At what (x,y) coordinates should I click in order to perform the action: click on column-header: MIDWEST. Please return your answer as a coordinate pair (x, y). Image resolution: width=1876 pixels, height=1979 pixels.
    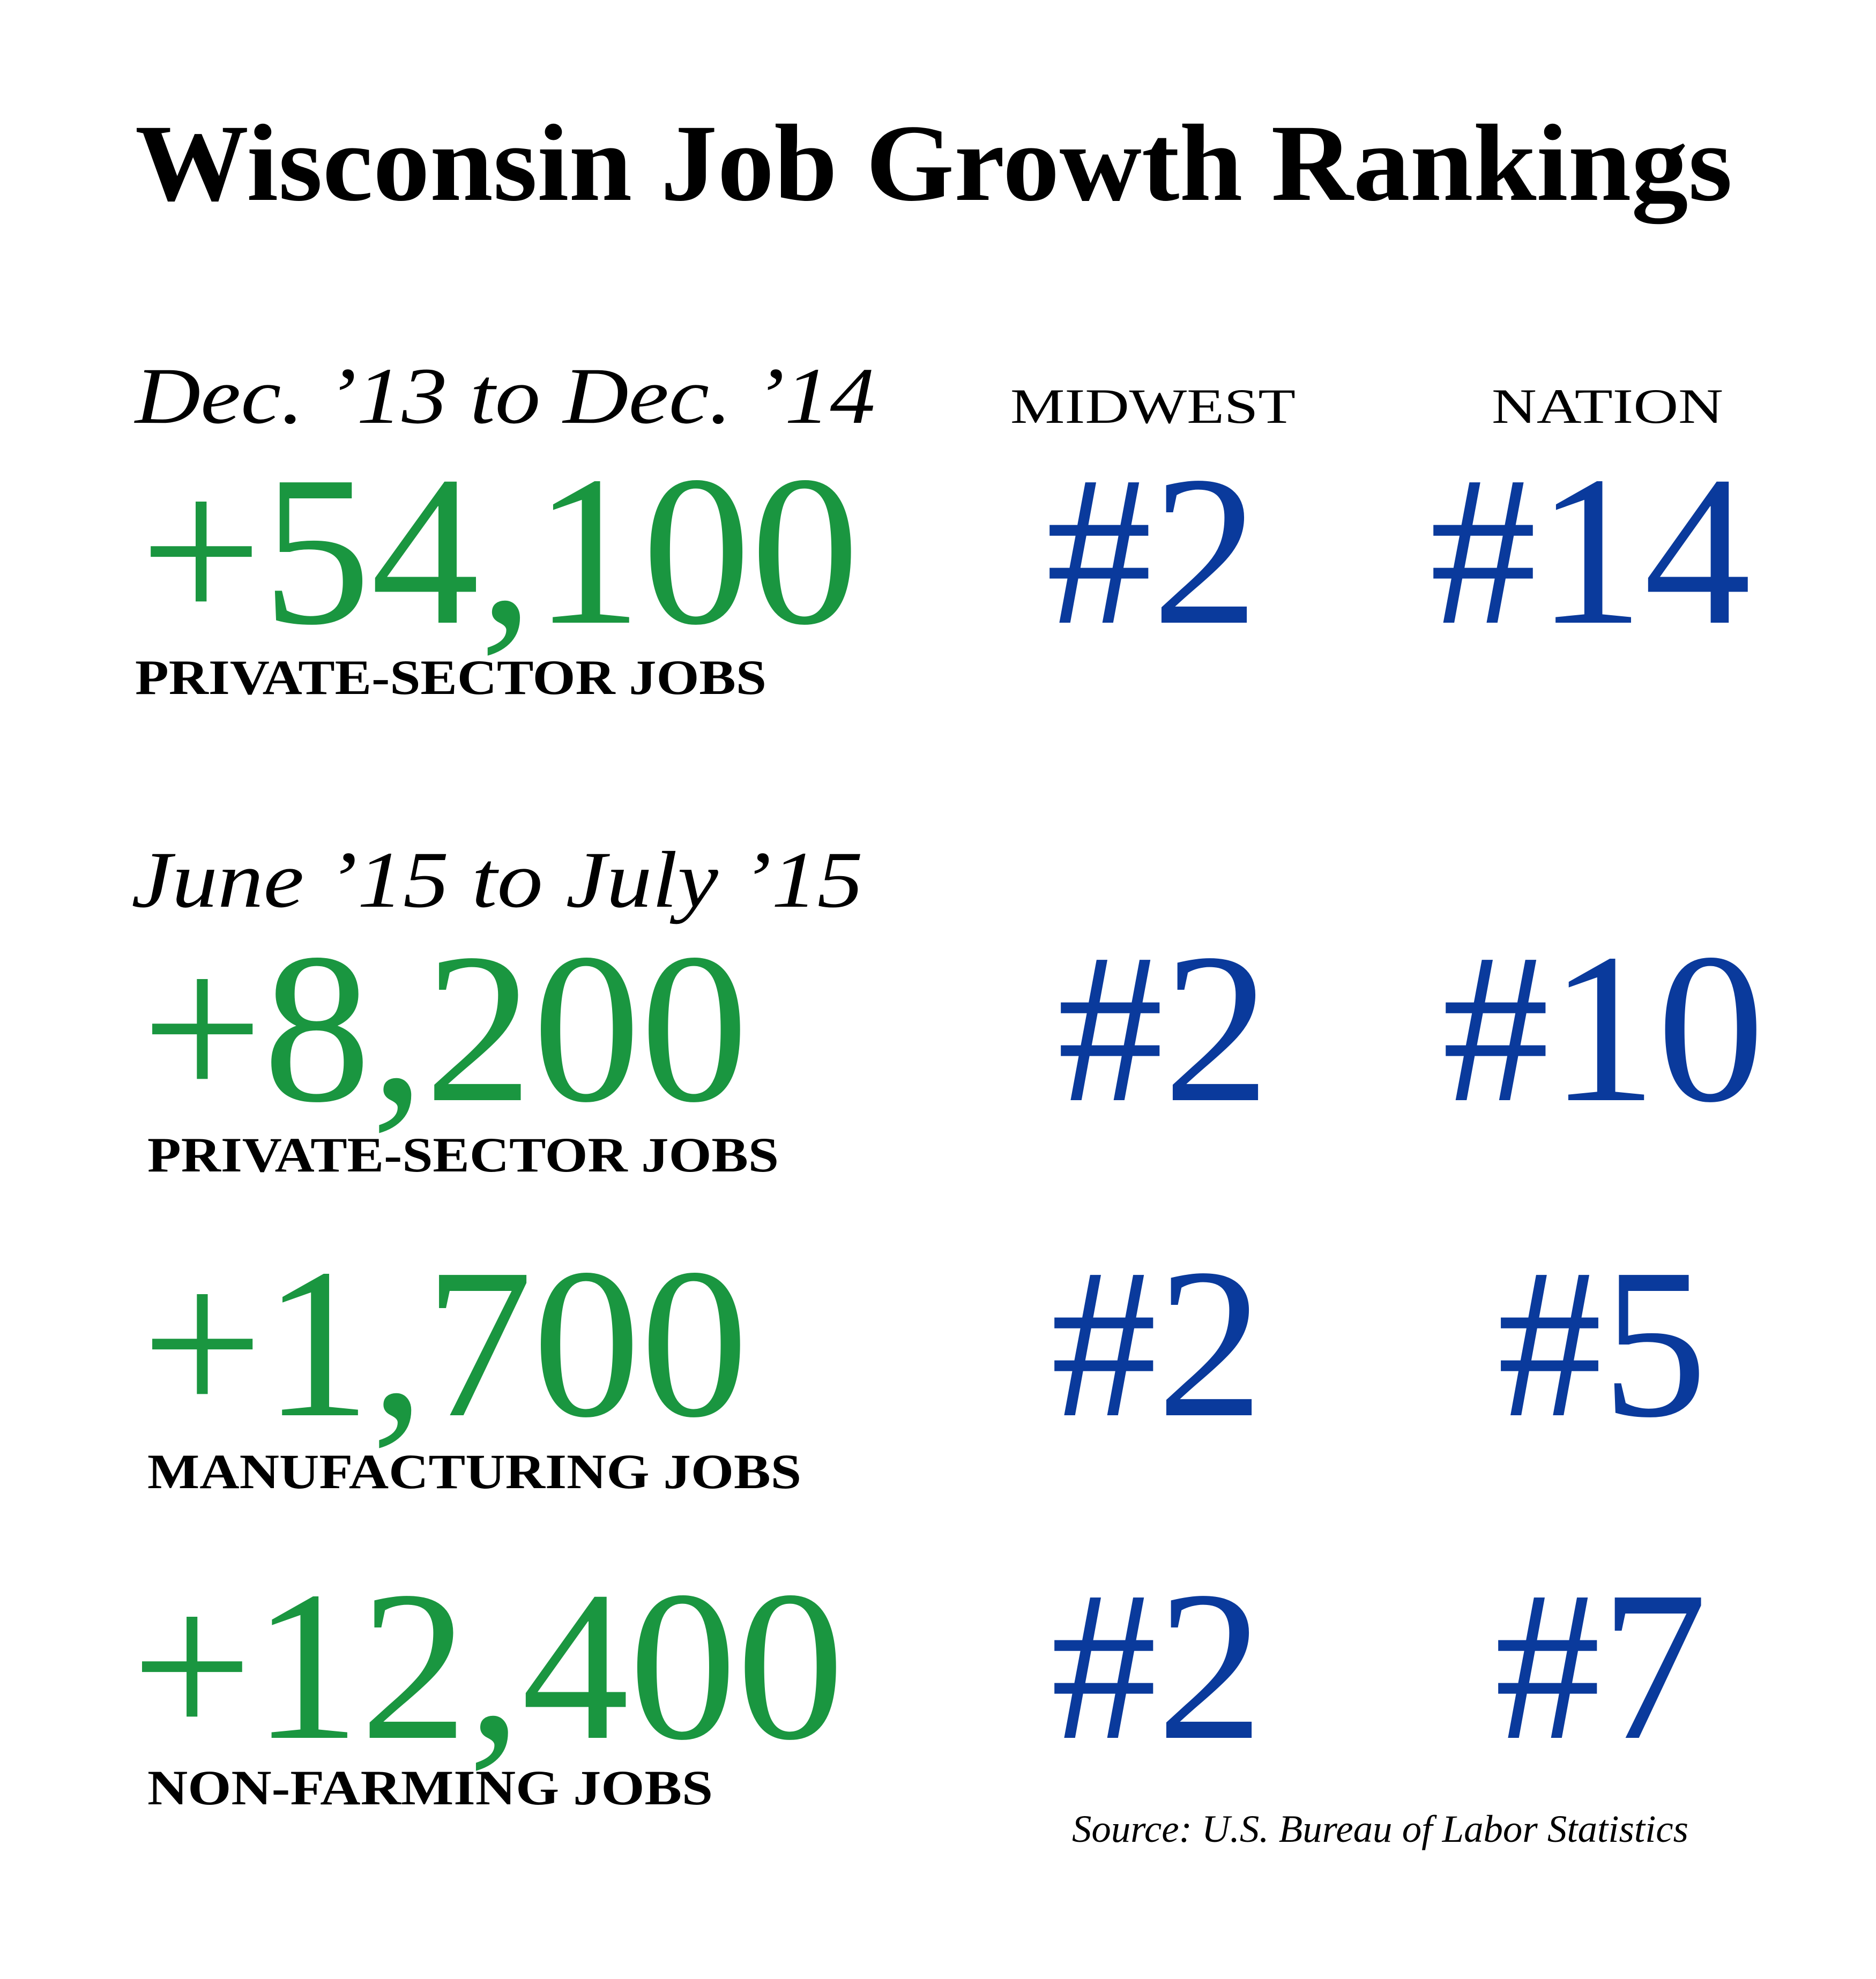
    Looking at the image, I should click on (1153, 406).